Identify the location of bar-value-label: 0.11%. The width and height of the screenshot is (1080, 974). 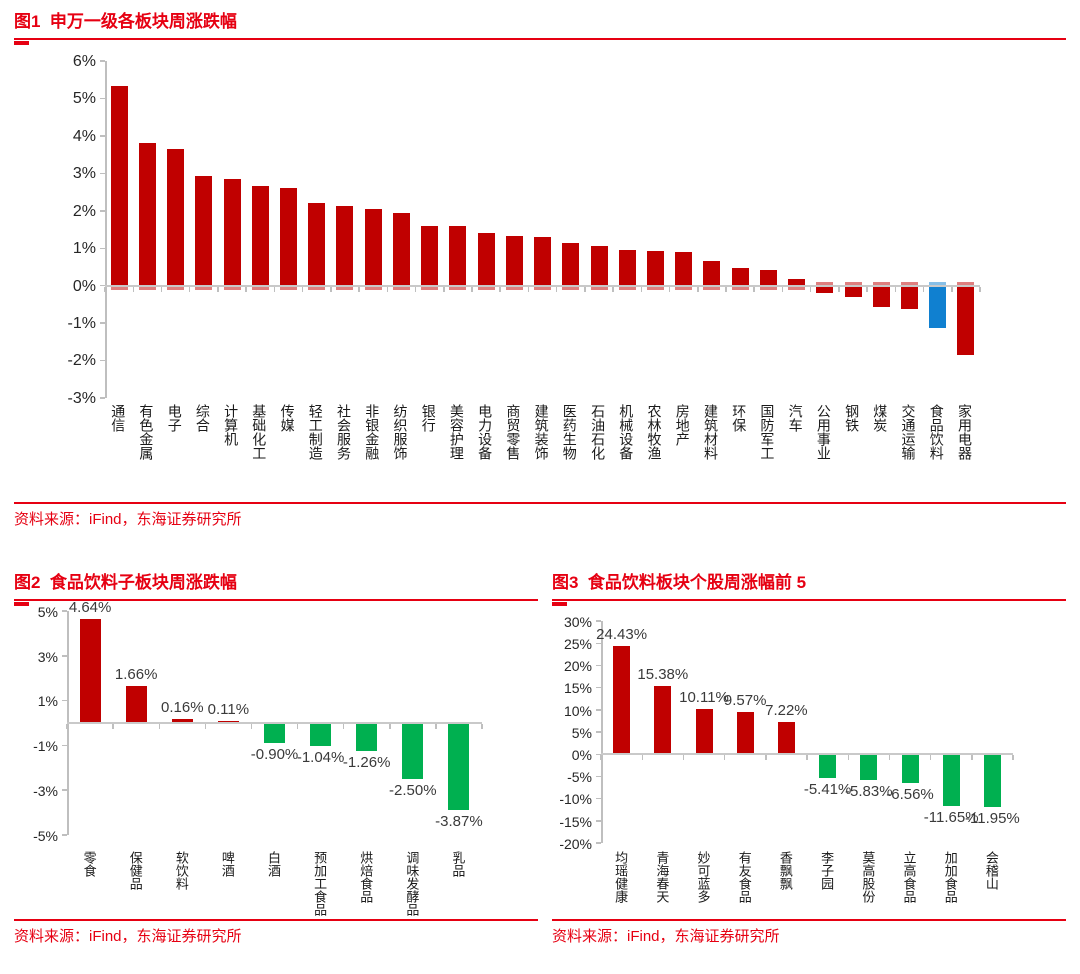
(228, 709).